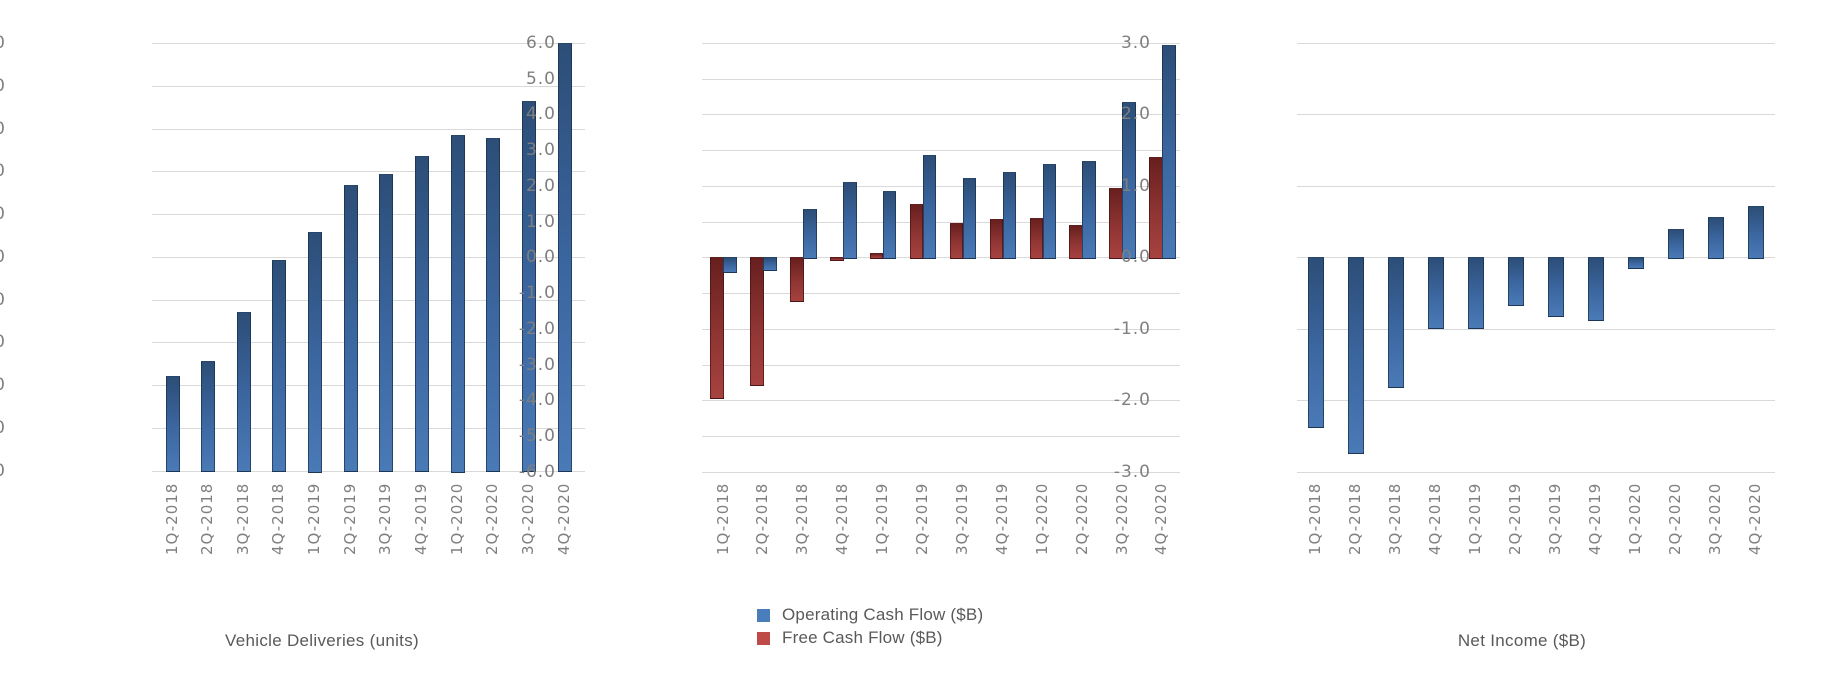  What do you see at coordinates (3, 43) in the screenshot?
I see `y-axis-tick-label: 500,000` at bounding box center [3, 43].